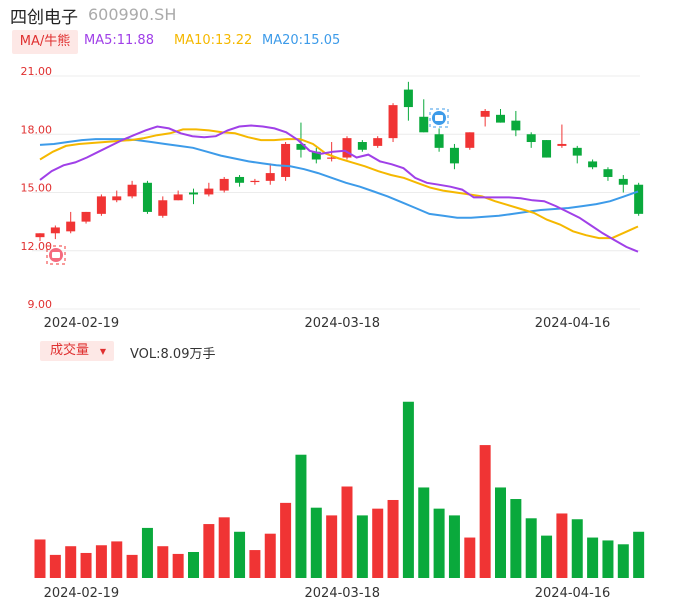 The height and width of the screenshot is (606, 686). I want to click on y-tick-label: 9.00, so click(40, 304).